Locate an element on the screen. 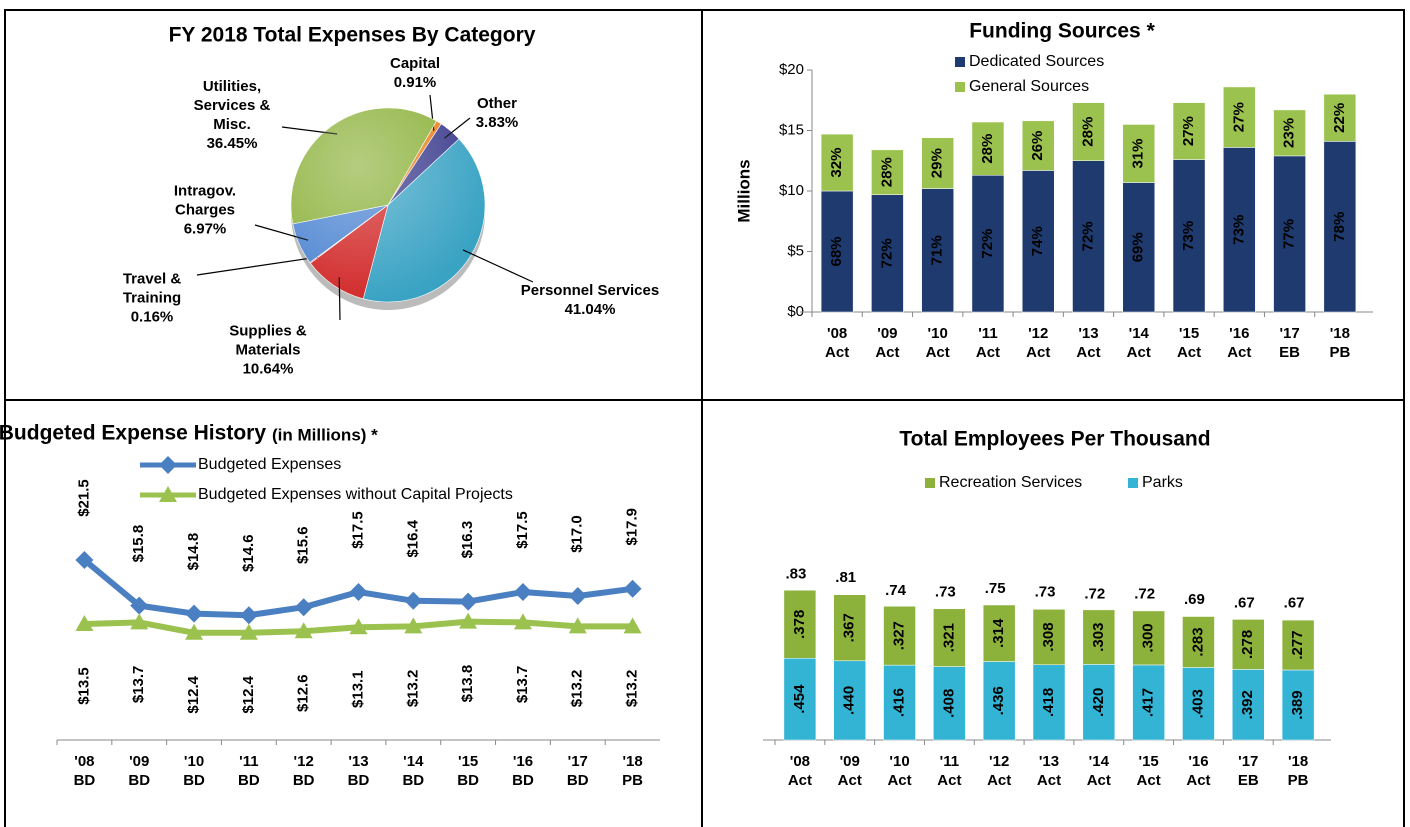  chart-title: Budgeted Expense History is located at coordinates (133, 433).